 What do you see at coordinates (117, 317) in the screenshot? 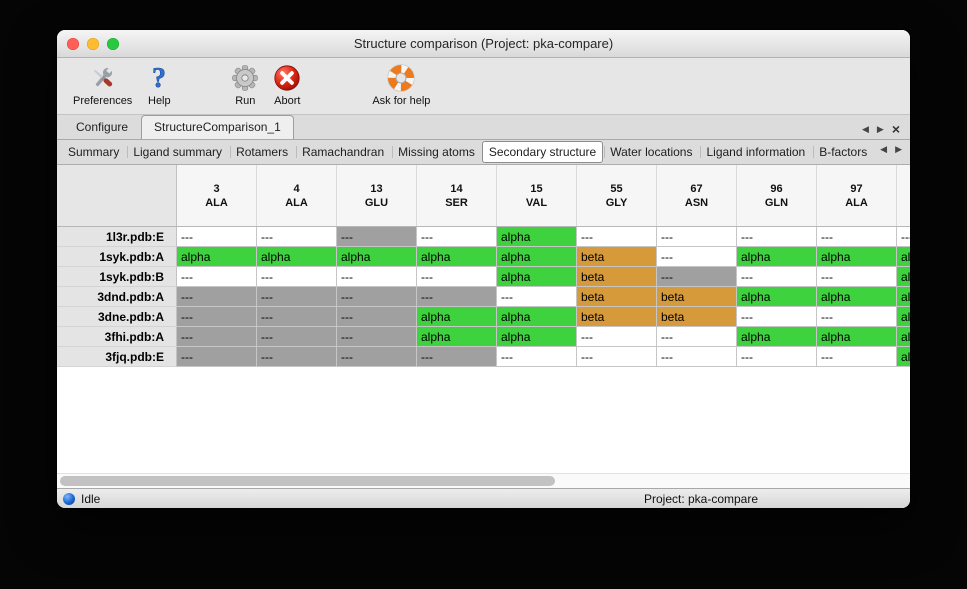
I see `row-header-3dne-pdb-a: 3dne.pdb:A` at bounding box center [117, 317].